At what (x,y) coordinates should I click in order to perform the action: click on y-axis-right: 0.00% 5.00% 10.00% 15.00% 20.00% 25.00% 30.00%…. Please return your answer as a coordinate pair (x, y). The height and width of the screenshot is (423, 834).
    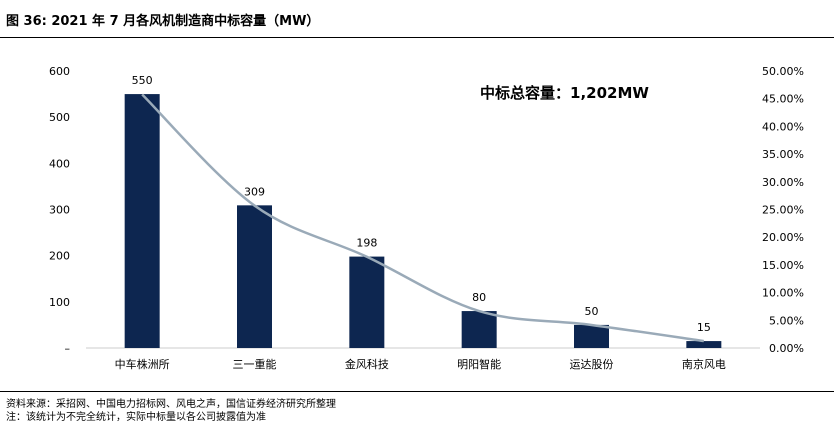
    Looking at the image, I should click on (783, 210).